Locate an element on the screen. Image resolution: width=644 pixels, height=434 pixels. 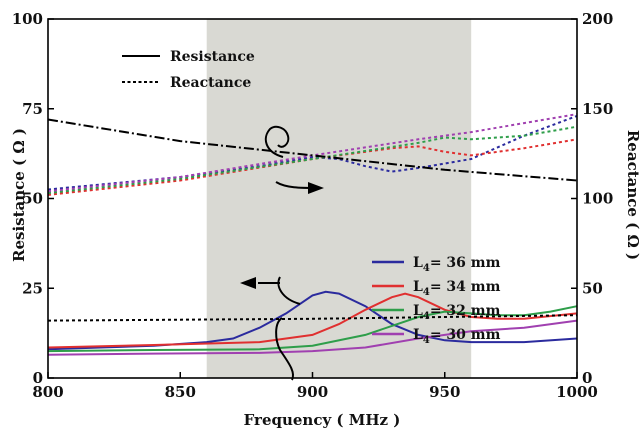
legend-label: L4= 36 mm is located at coordinates (457, 264).